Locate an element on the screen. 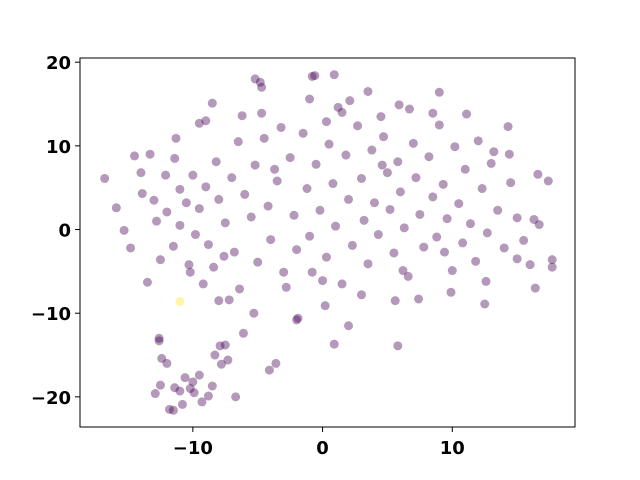  x-tick-label: 10 is located at coordinates (452, 448).